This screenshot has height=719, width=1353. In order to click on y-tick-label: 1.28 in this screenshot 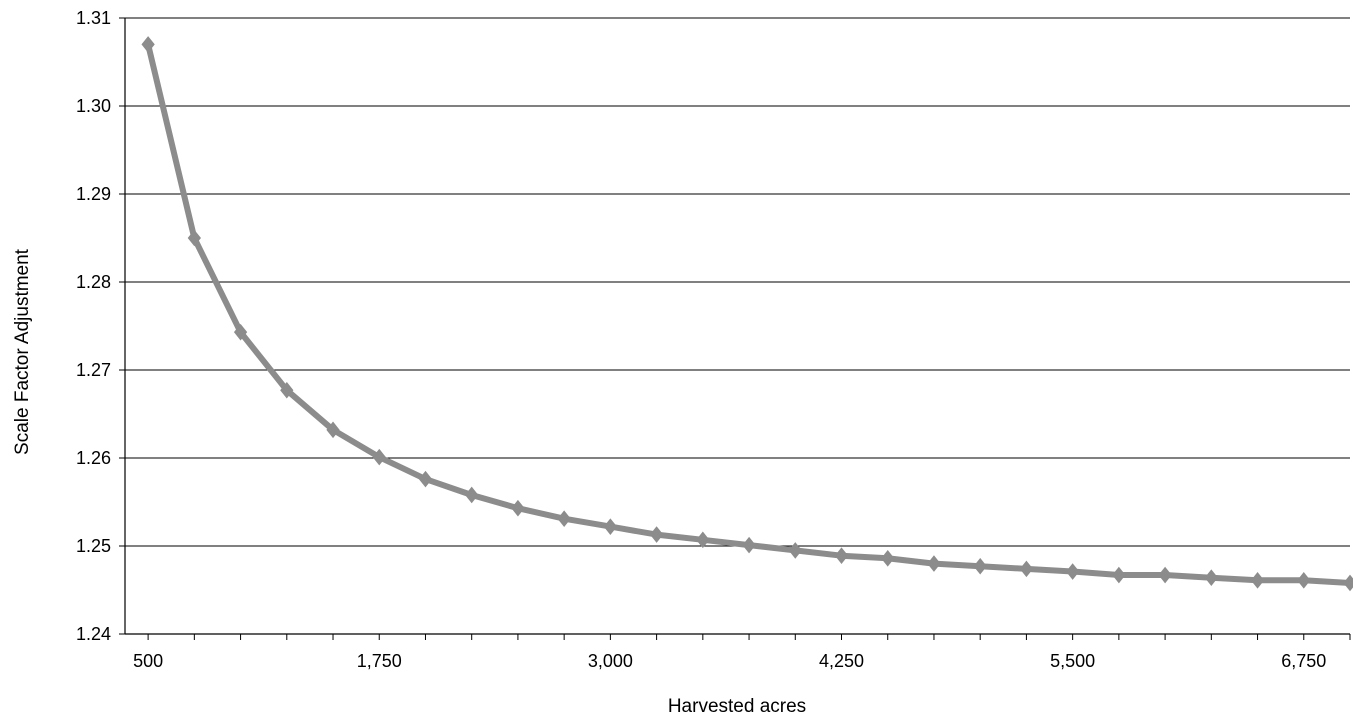, I will do `click(93, 282)`.